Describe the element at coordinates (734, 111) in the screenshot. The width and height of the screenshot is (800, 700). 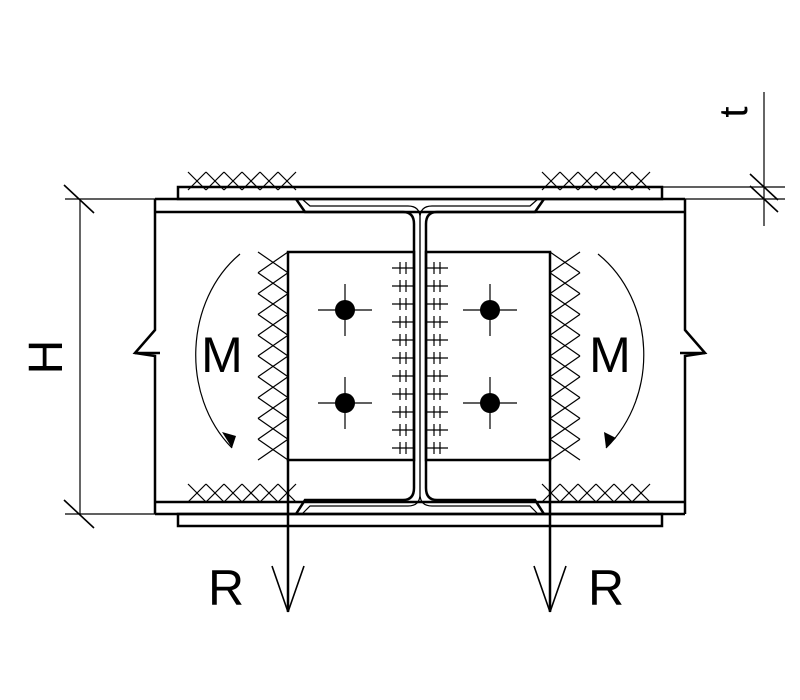
I see `thickness-label: t` at that location.